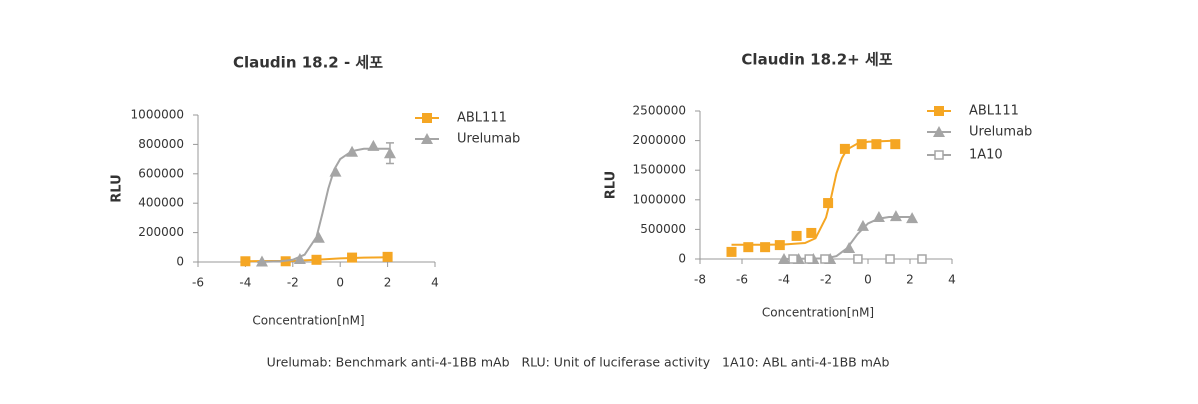  I want to click on x-tick-label: -8, so click(700, 280).